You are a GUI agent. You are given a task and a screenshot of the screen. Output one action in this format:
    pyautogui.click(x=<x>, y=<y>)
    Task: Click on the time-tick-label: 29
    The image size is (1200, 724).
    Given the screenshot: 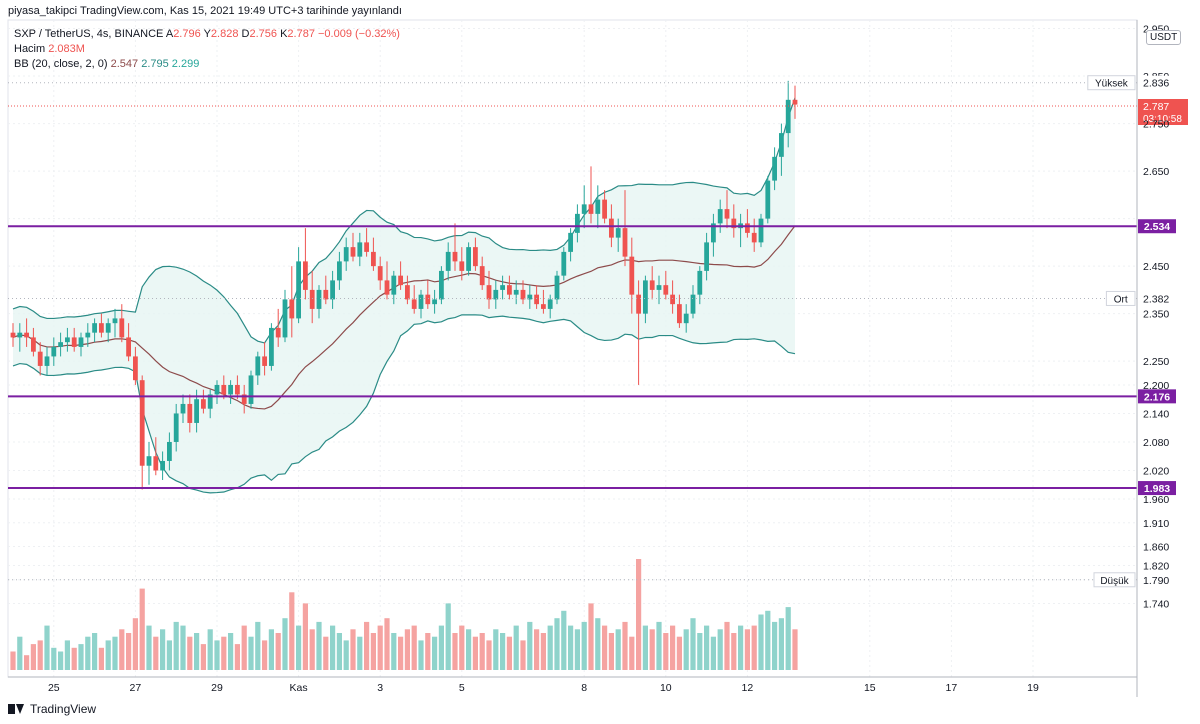 What is the action you would take?
    pyautogui.click(x=217, y=688)
    